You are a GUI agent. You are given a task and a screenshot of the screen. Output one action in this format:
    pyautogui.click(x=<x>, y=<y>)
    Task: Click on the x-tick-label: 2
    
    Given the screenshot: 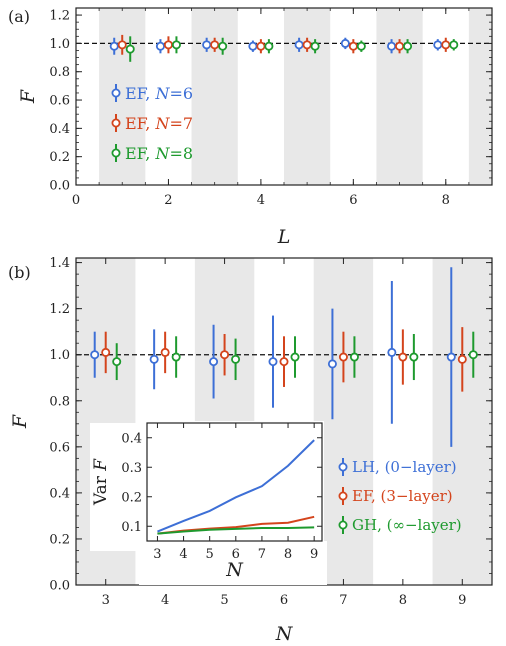 What is the action you would take?
    pyautogui.click(x=168, y=200)
    